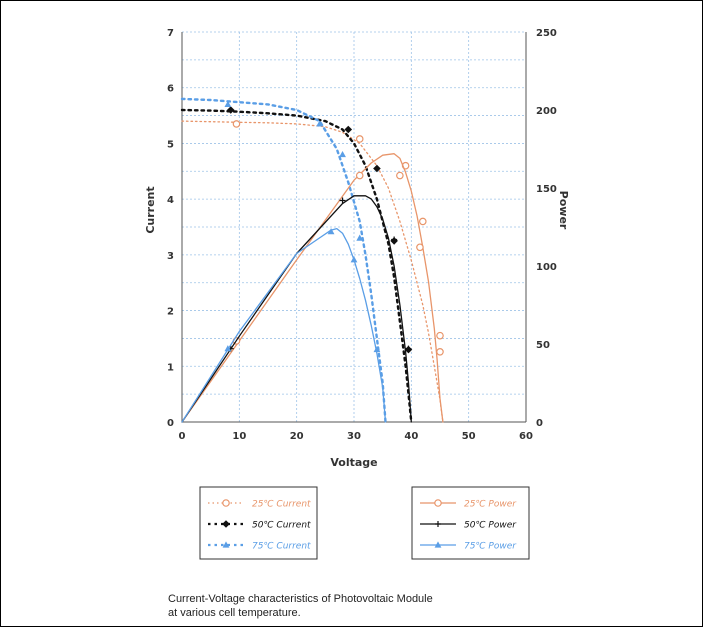  What do you see at coordinates (150, 209) in the screenshot?
I see `y-left-axis-label: Current` at bounding box center [150, 209].